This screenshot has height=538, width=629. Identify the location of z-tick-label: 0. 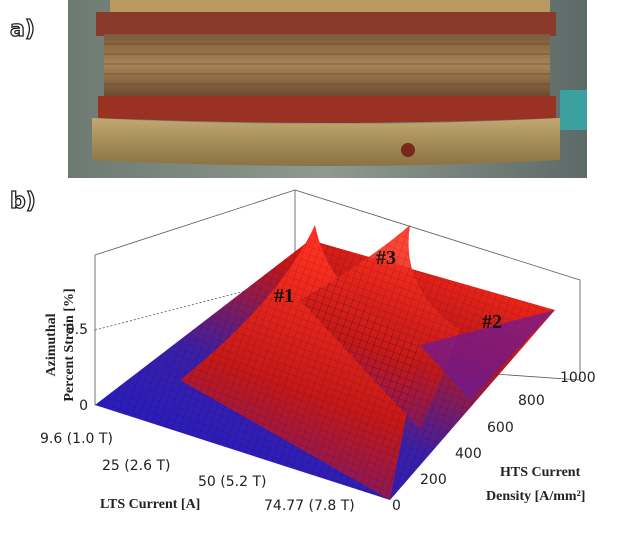
(83, 406).